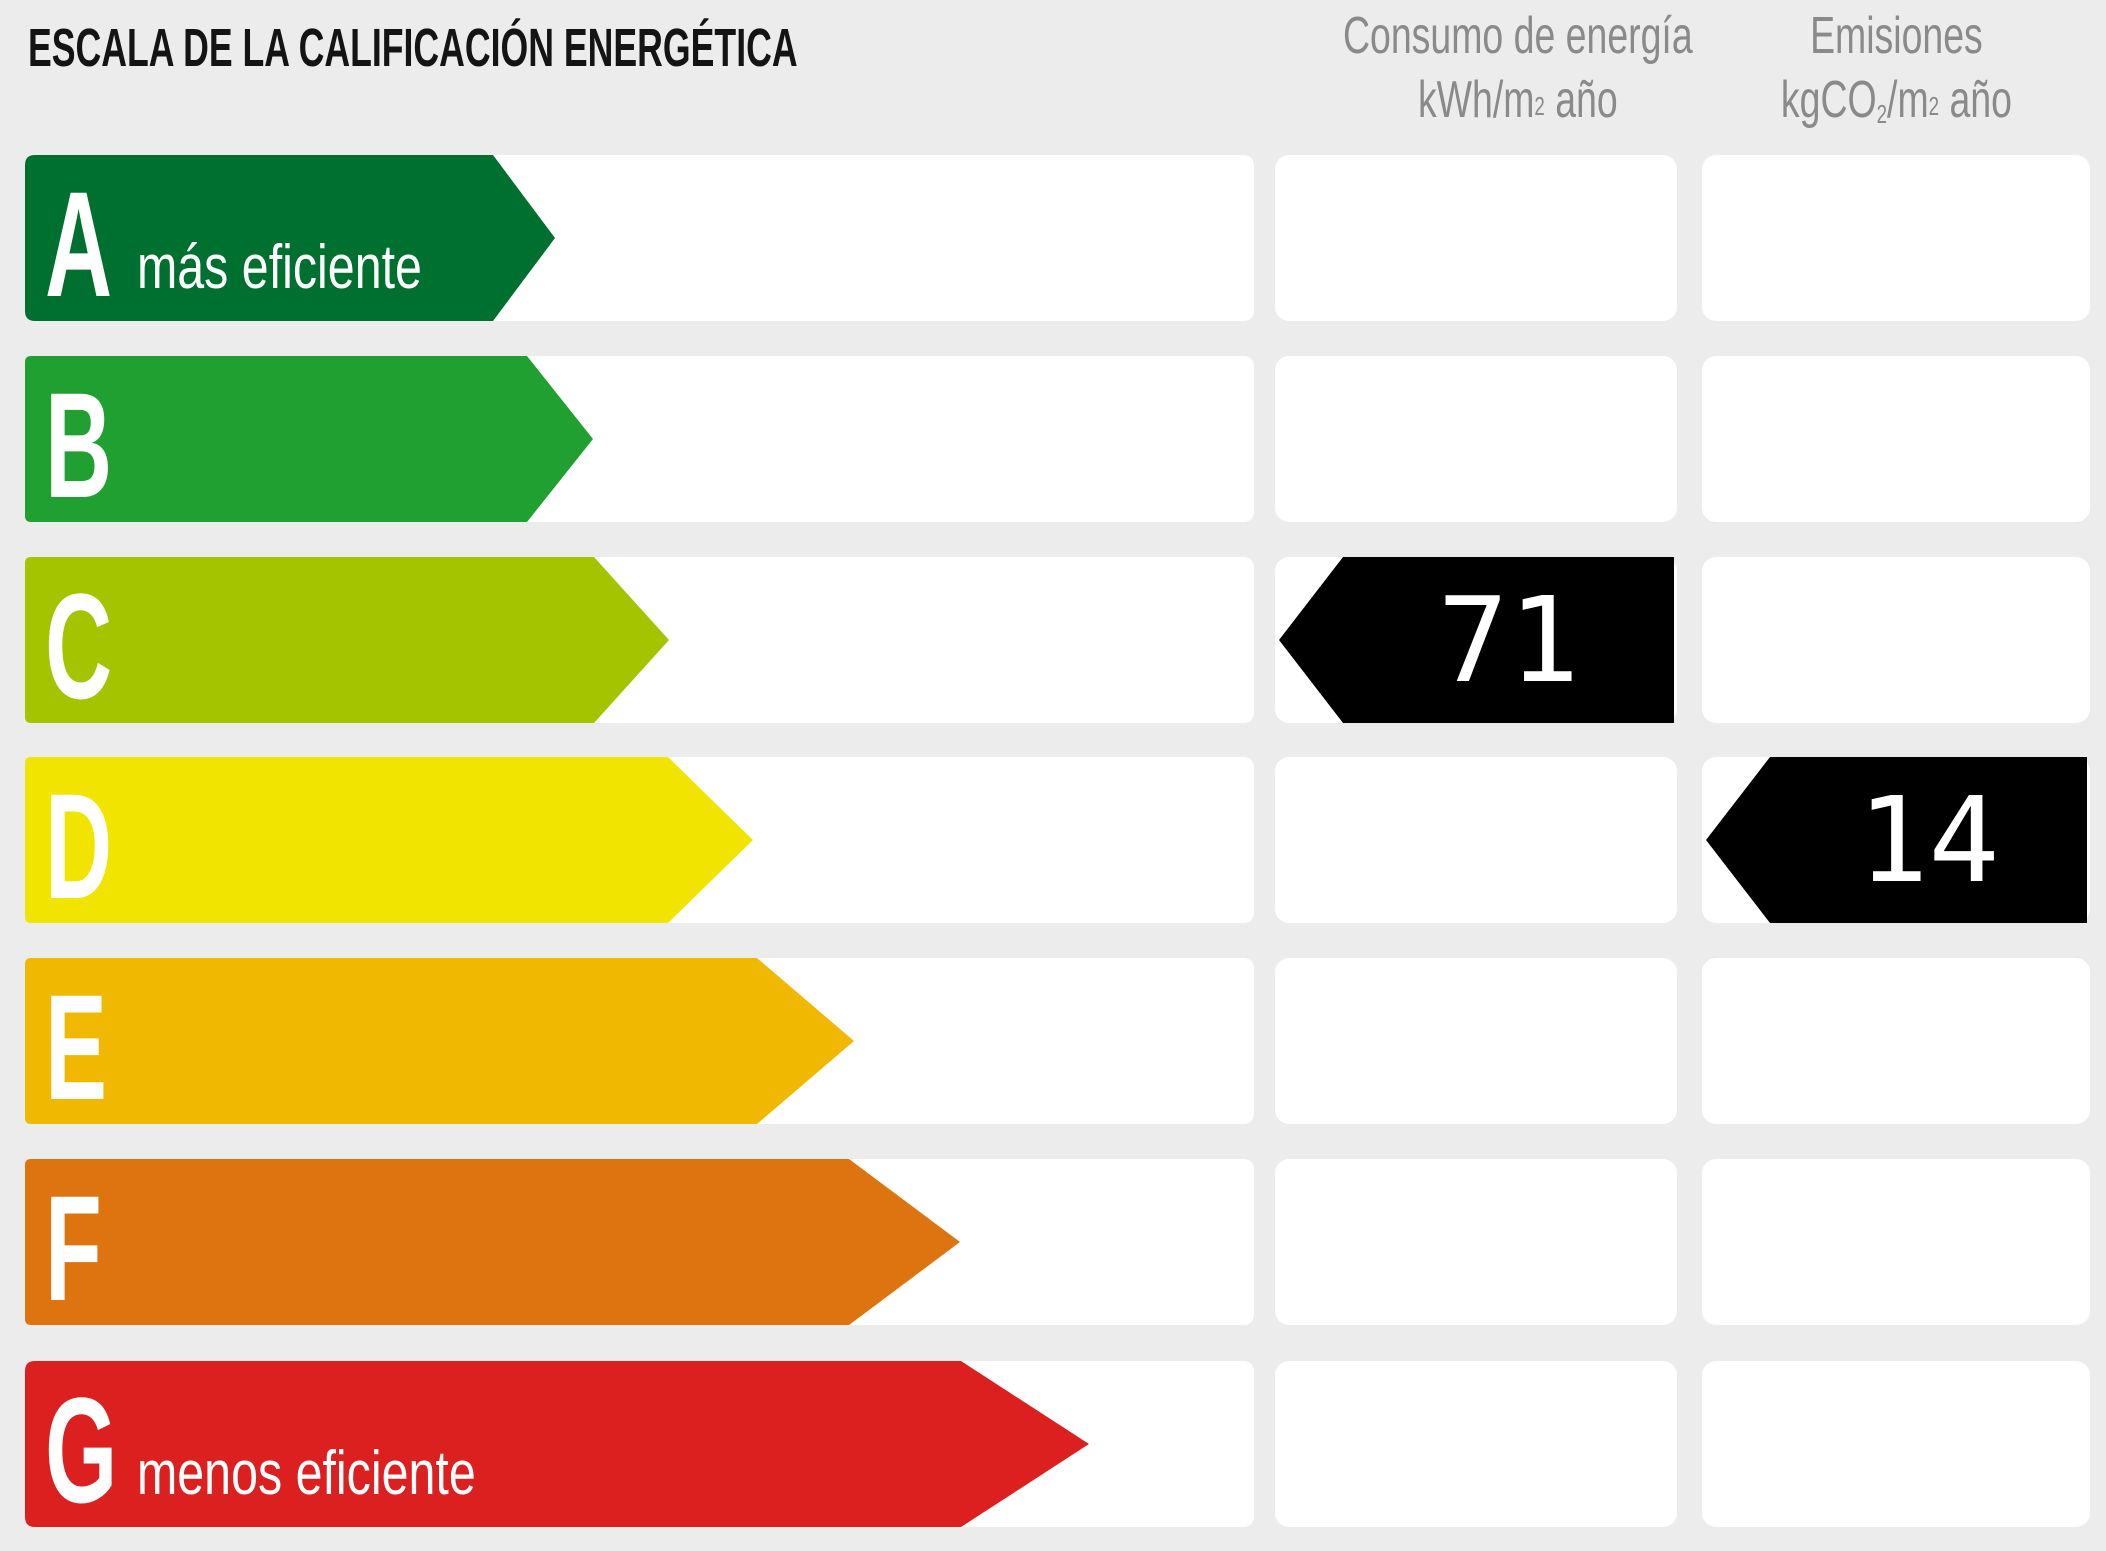 The image size is (2106, 1551). I want to click on consumo-cell-e, so click(1476, 1041).